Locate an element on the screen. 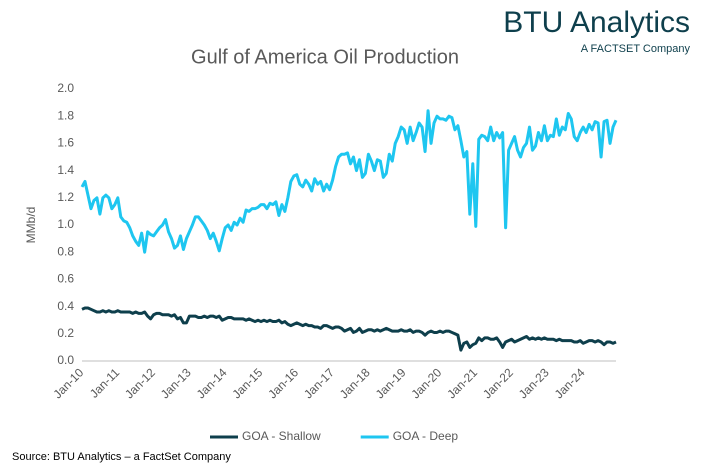 This screenshot has width=702, height=467. x-tick-label: Jan-24 is located at coordinates (570, 383).